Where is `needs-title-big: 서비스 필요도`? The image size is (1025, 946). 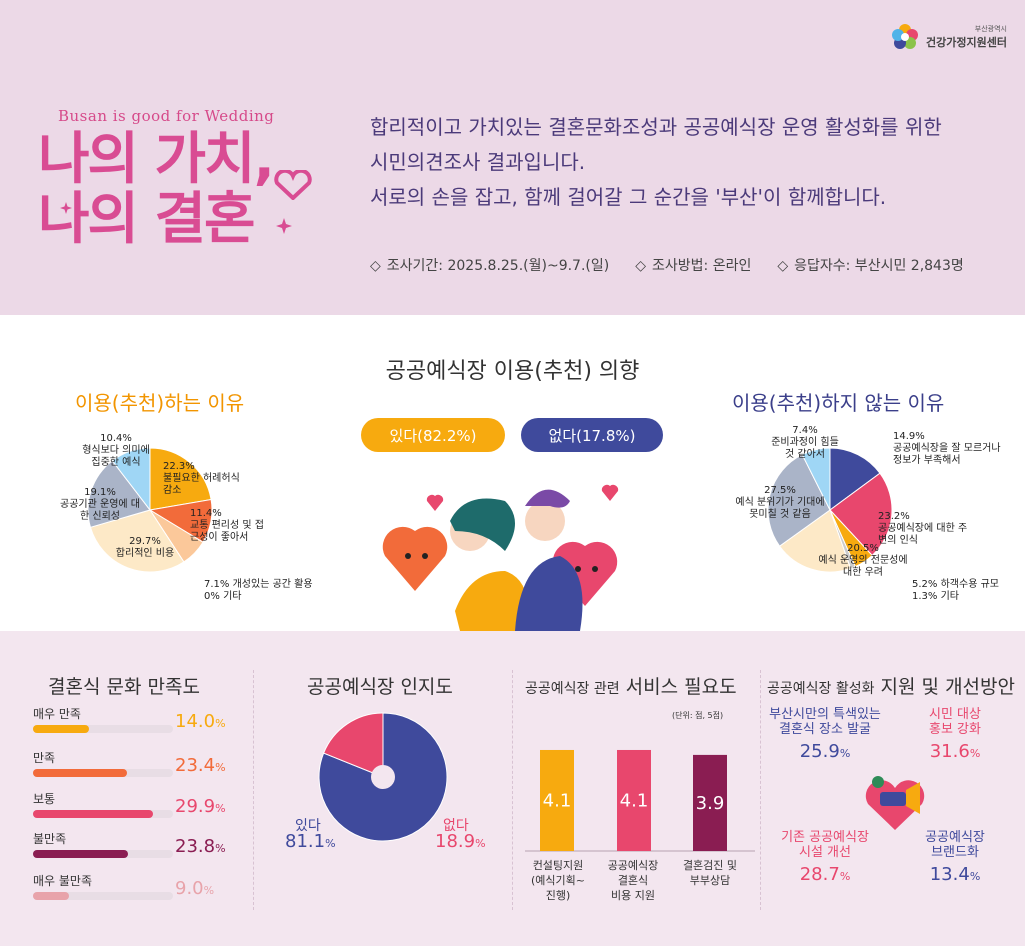 needs-title-big: 서비스 필요도 is located at coordinates (681, 687).